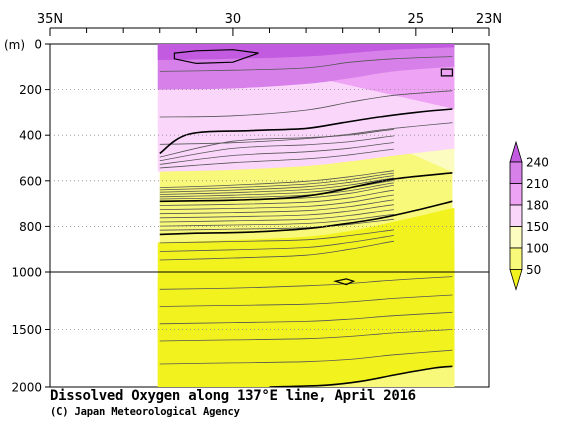 Image resolution: width=570 pixels, height=428 pixels. What do you see at coordinates (516, 151) in the screenshot?
I see `colorbar-top-arrow` at bounding box center [516, 151].